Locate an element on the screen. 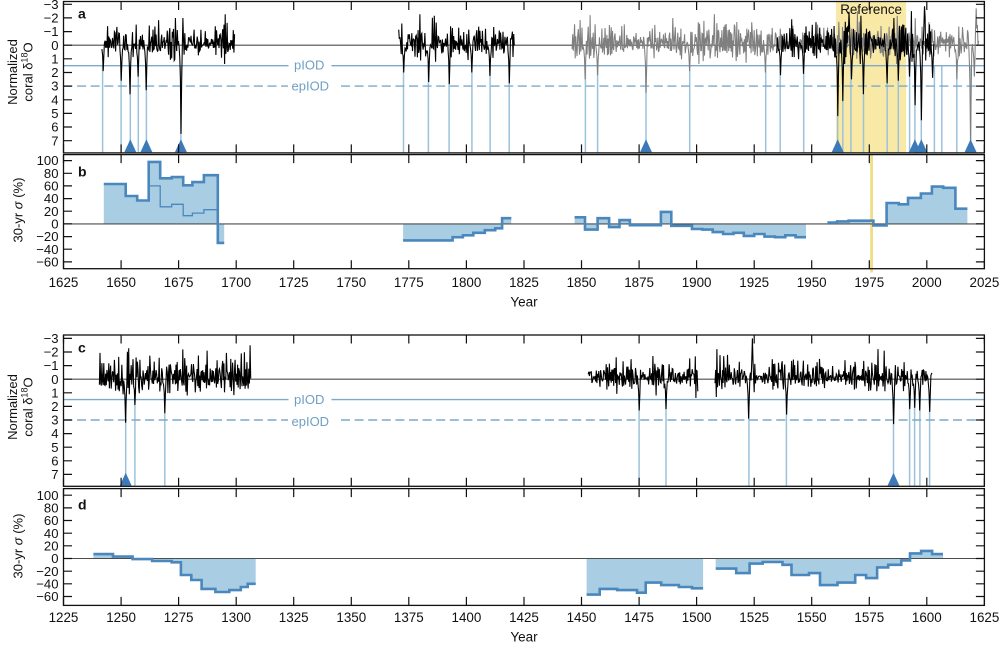 The image size is (1000, 648). svg-text: c is located at coordinates (82, 348).